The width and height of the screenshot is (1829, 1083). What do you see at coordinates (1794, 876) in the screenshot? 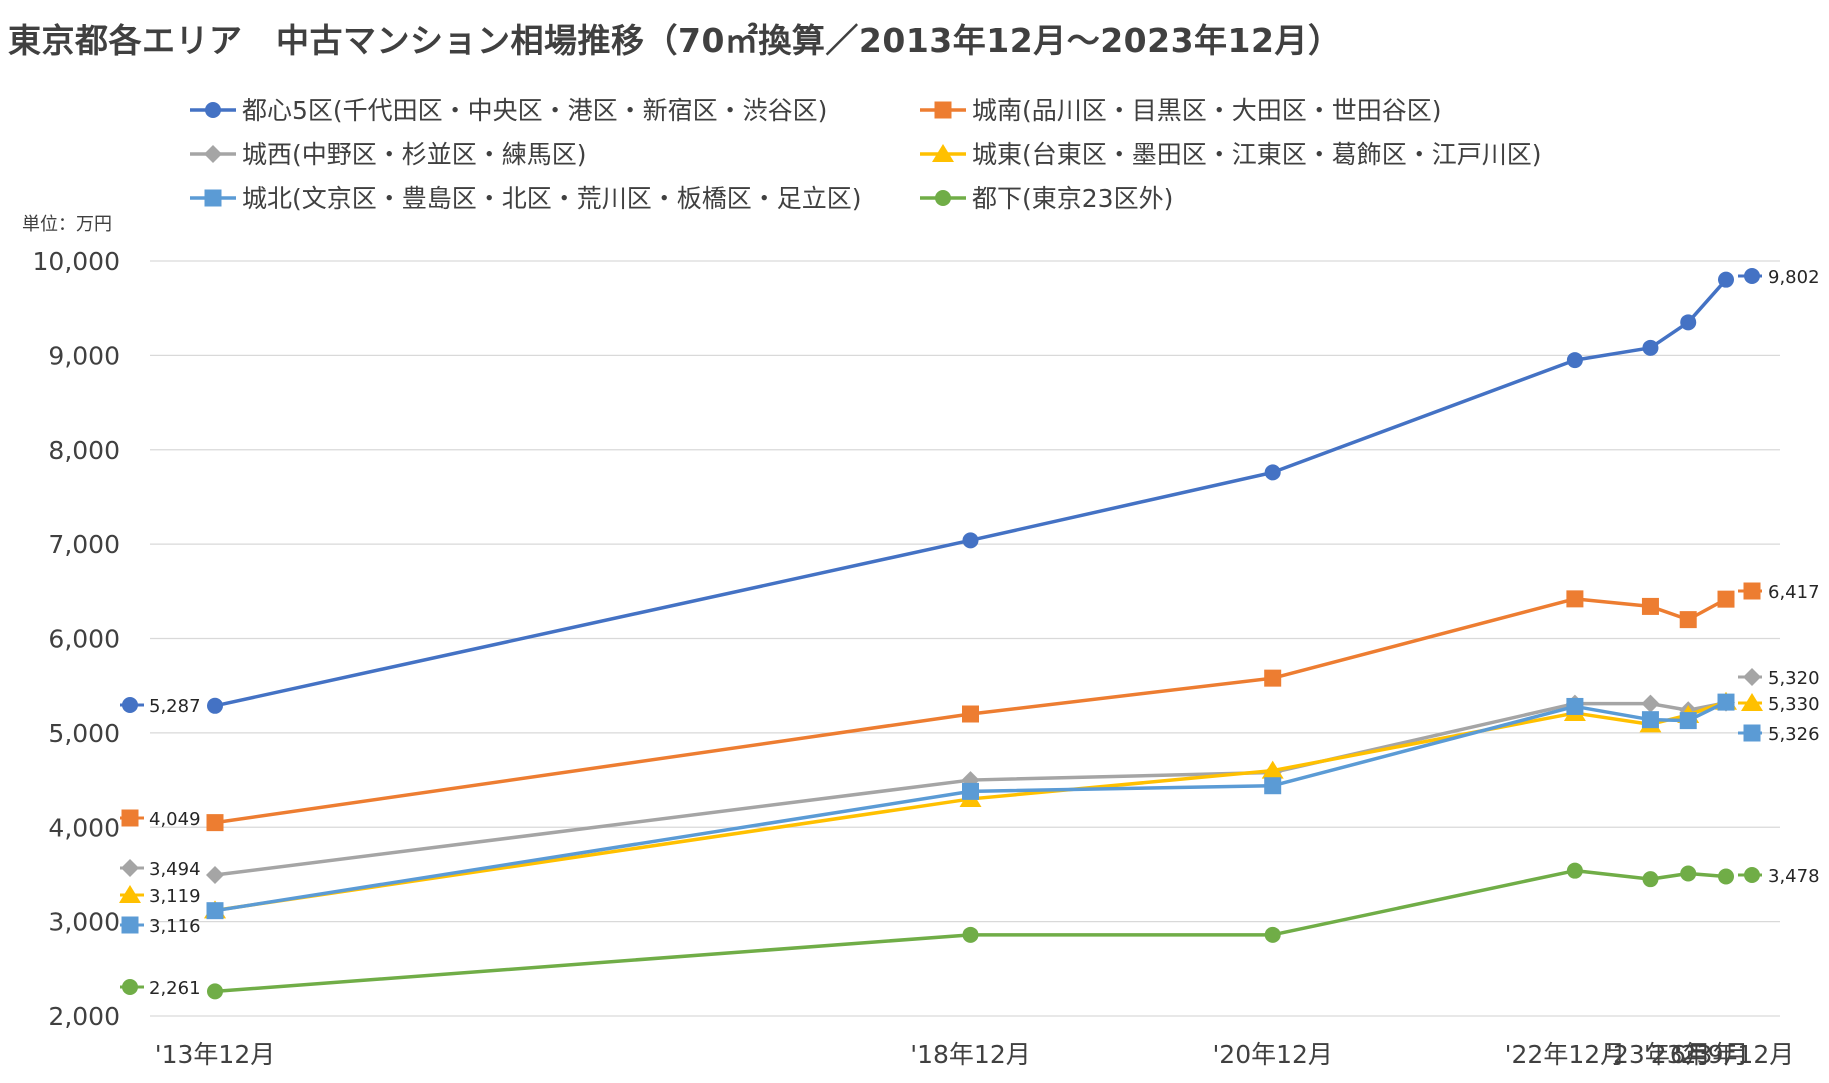
I see `end-label-text: 3,478` at bounding box center [1794, 876].